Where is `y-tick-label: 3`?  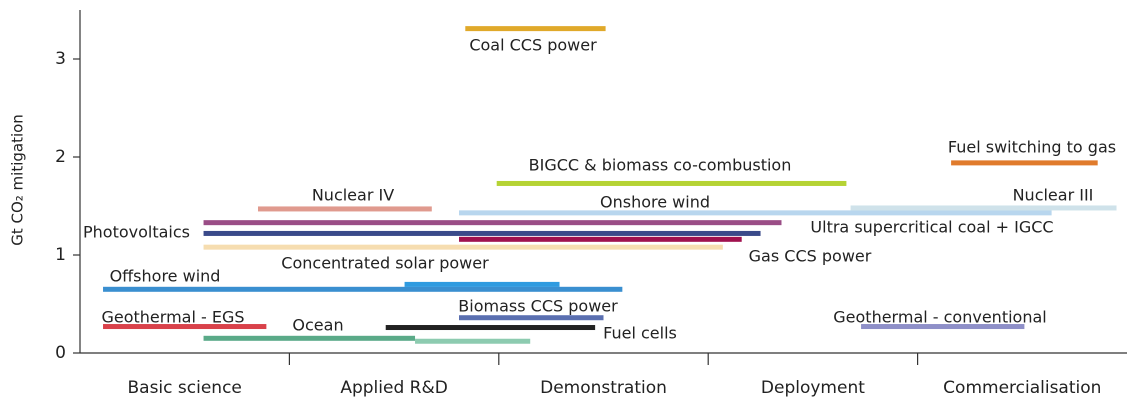 y-tick-label: 3 is located at coordinates (60, 59).